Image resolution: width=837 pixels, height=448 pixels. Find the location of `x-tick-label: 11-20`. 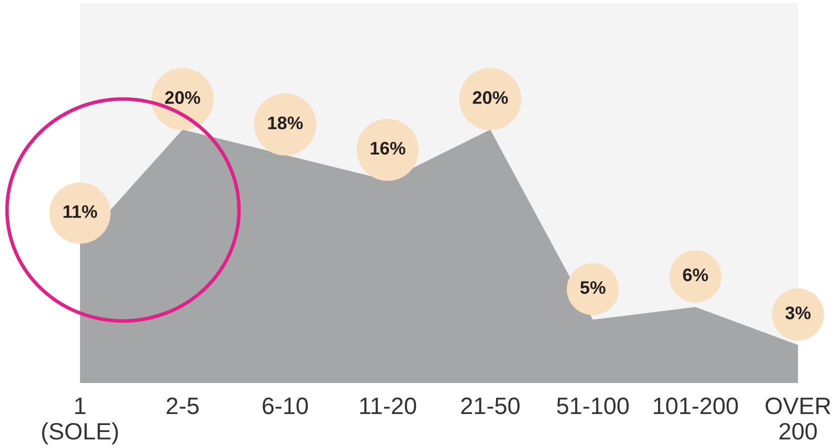

x-tick-label: 11-20 is located at coordinates (388, 406).